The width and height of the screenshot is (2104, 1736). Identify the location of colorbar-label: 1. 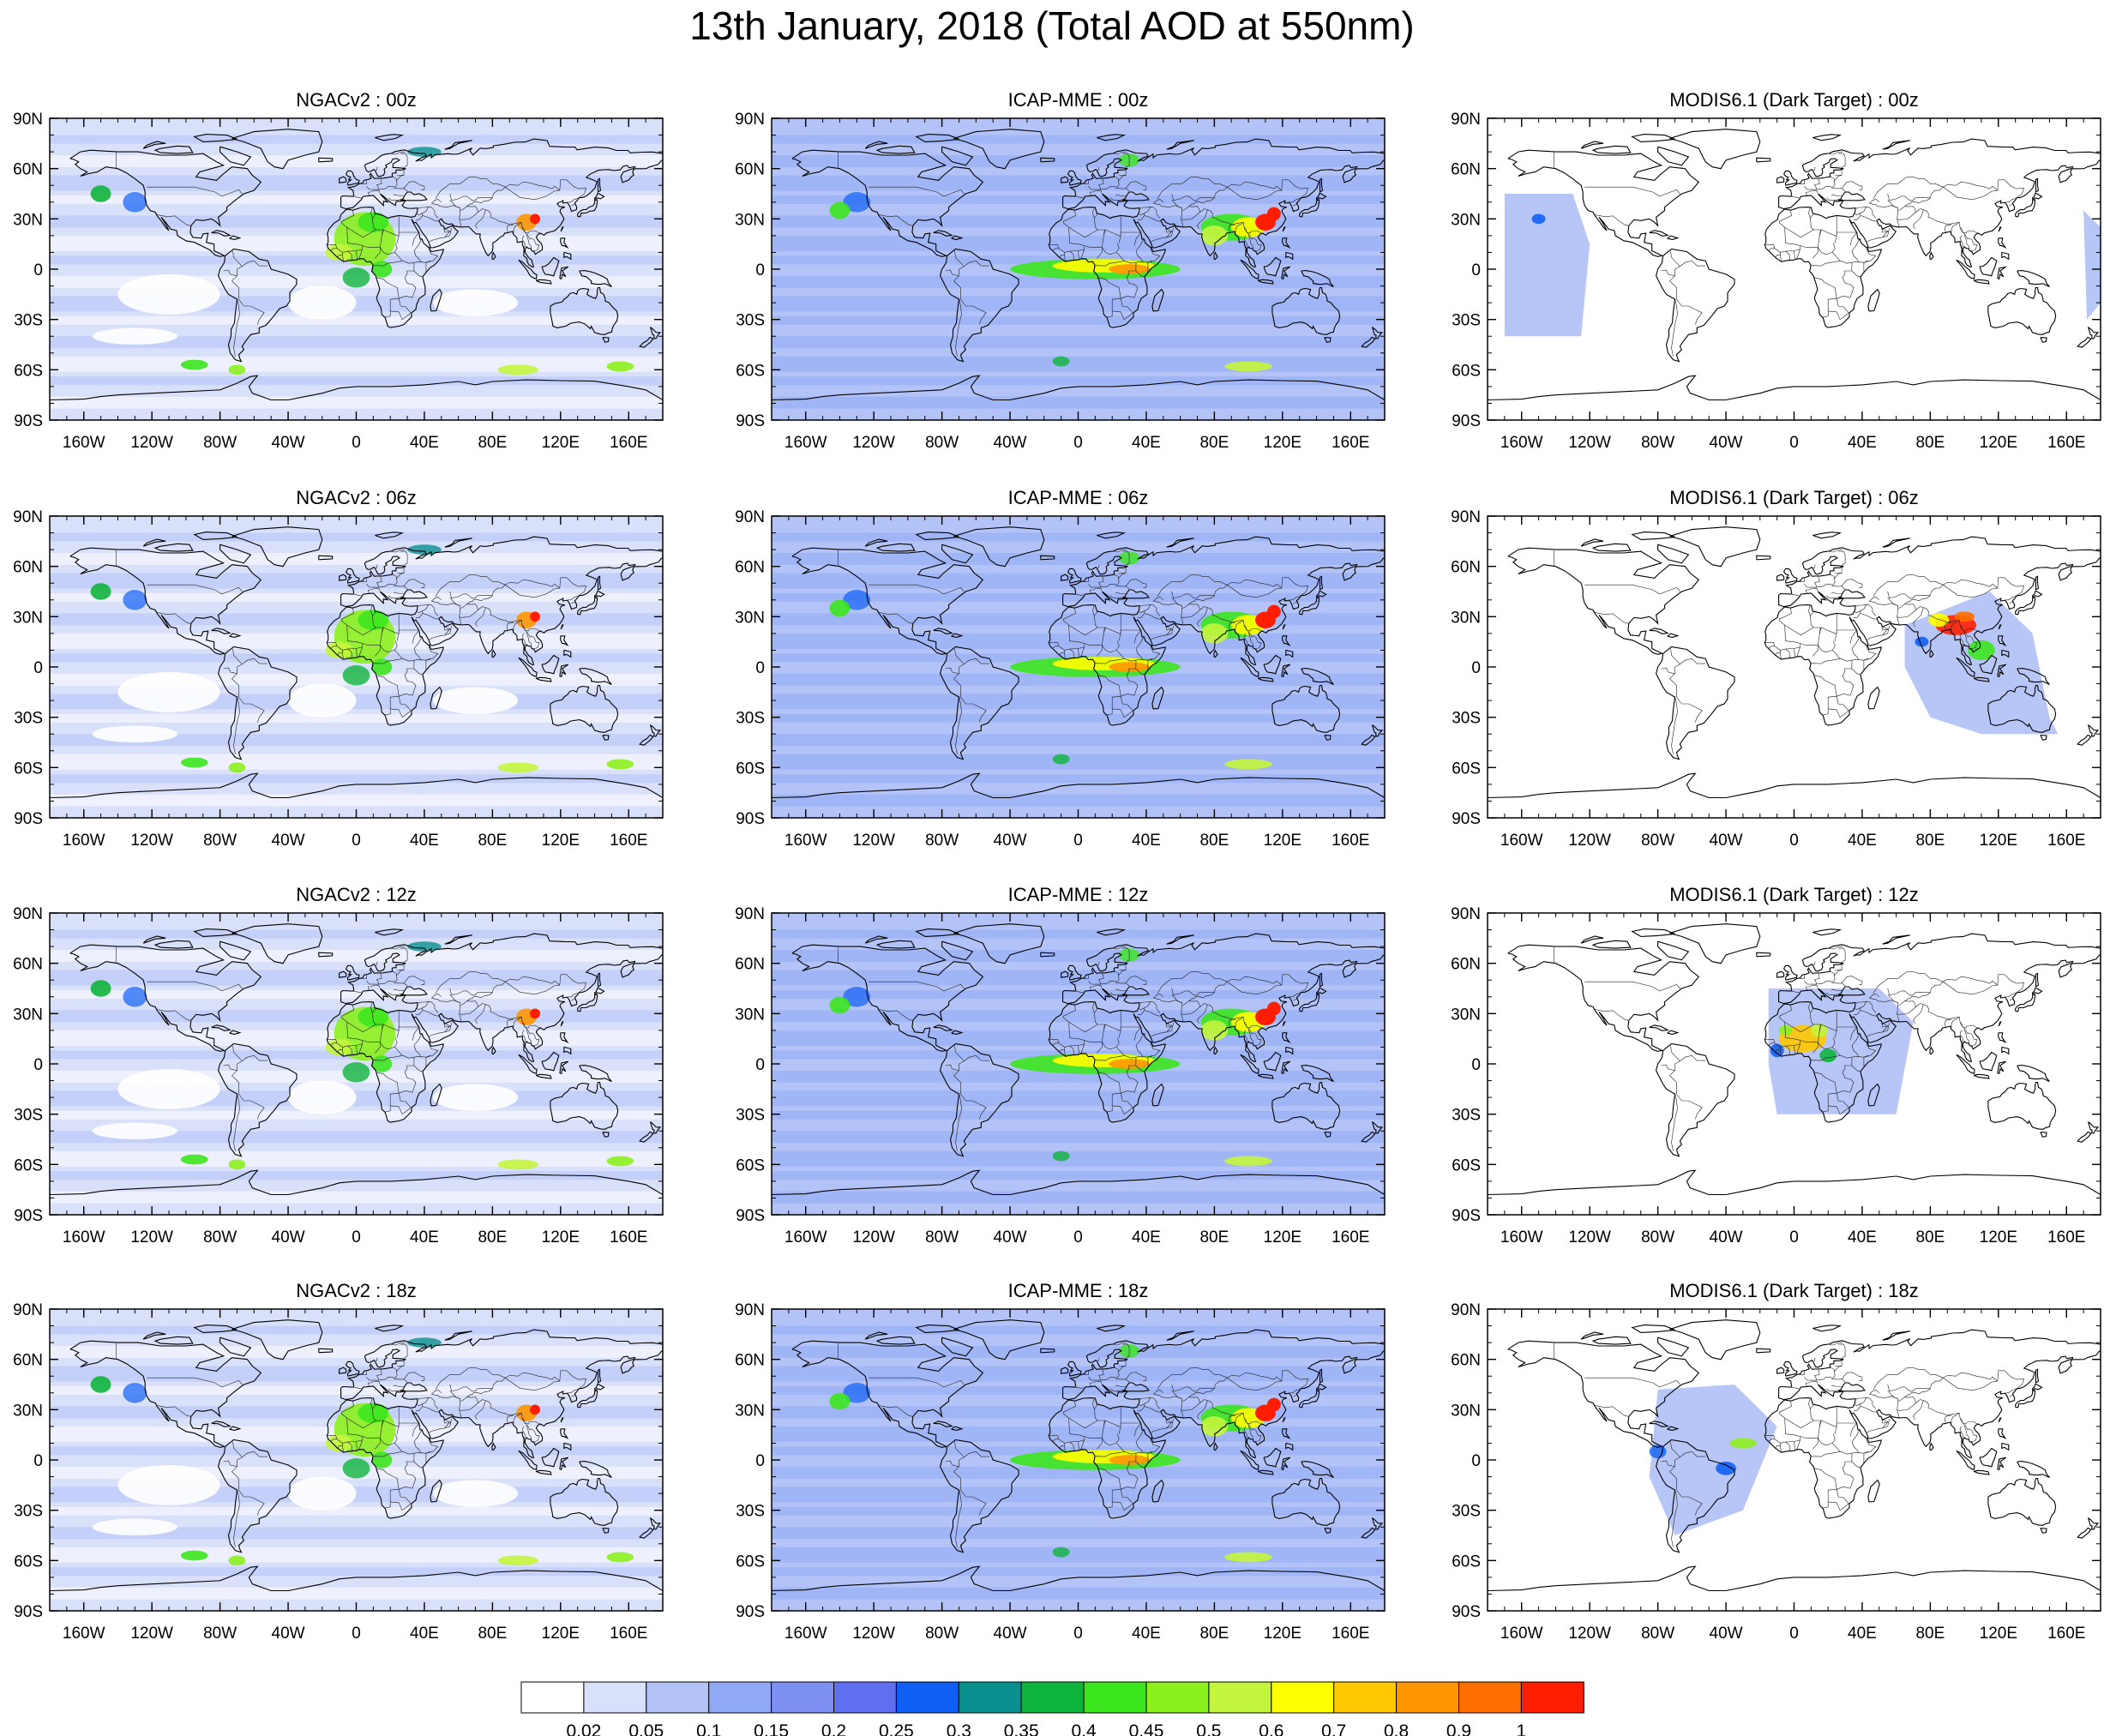
(1522, 1728).